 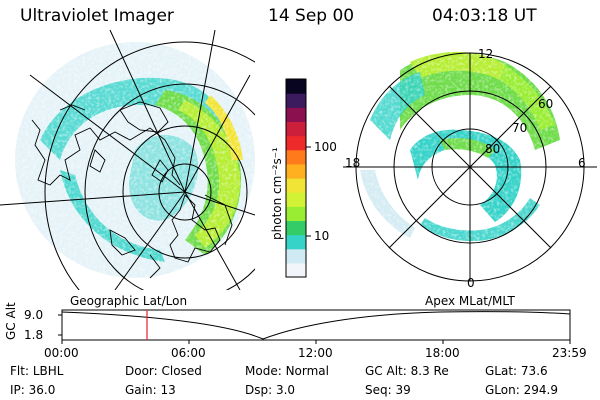 What do you see at coordinates (470, 301) in the screenshot?
I see `mlt-panel-label: Apex MLat/MLT` at bounding box center [470, 301].